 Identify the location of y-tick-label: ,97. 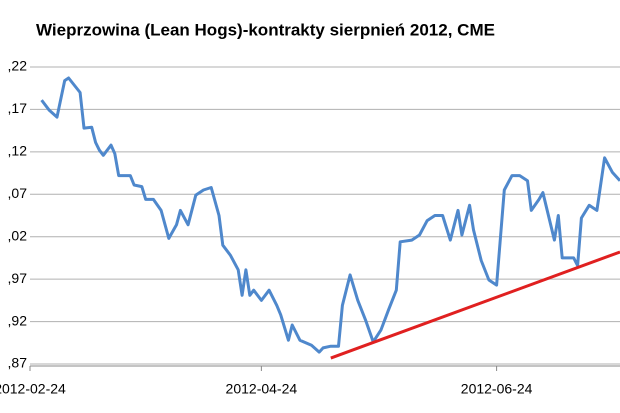
(18, 278).